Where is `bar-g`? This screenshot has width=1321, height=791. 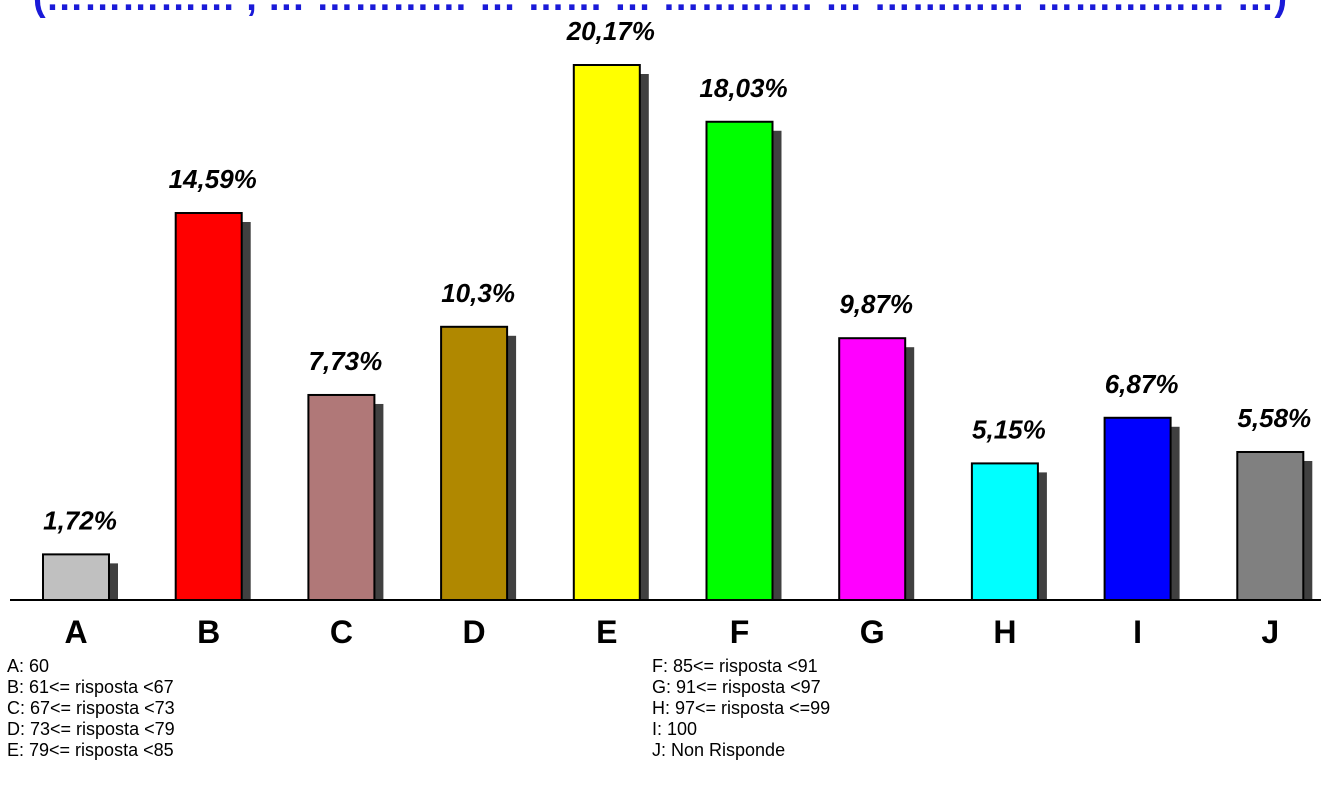
bar-g is located at coordinates (872, 469).